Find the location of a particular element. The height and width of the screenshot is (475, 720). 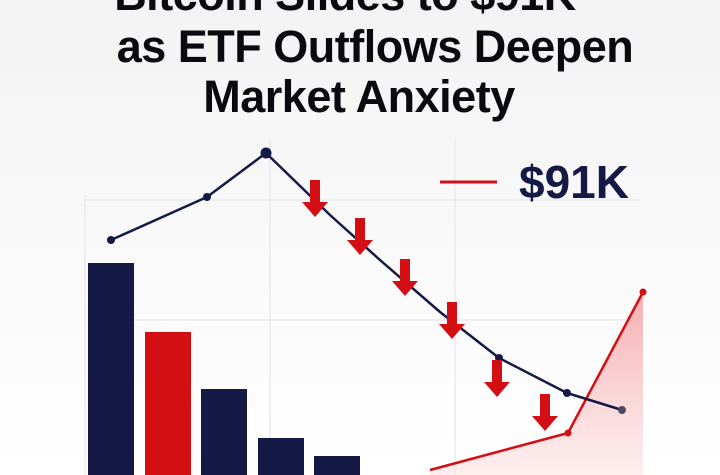

title-line: Bitcoin Slides to $91K is located at coordinates (345, 10).